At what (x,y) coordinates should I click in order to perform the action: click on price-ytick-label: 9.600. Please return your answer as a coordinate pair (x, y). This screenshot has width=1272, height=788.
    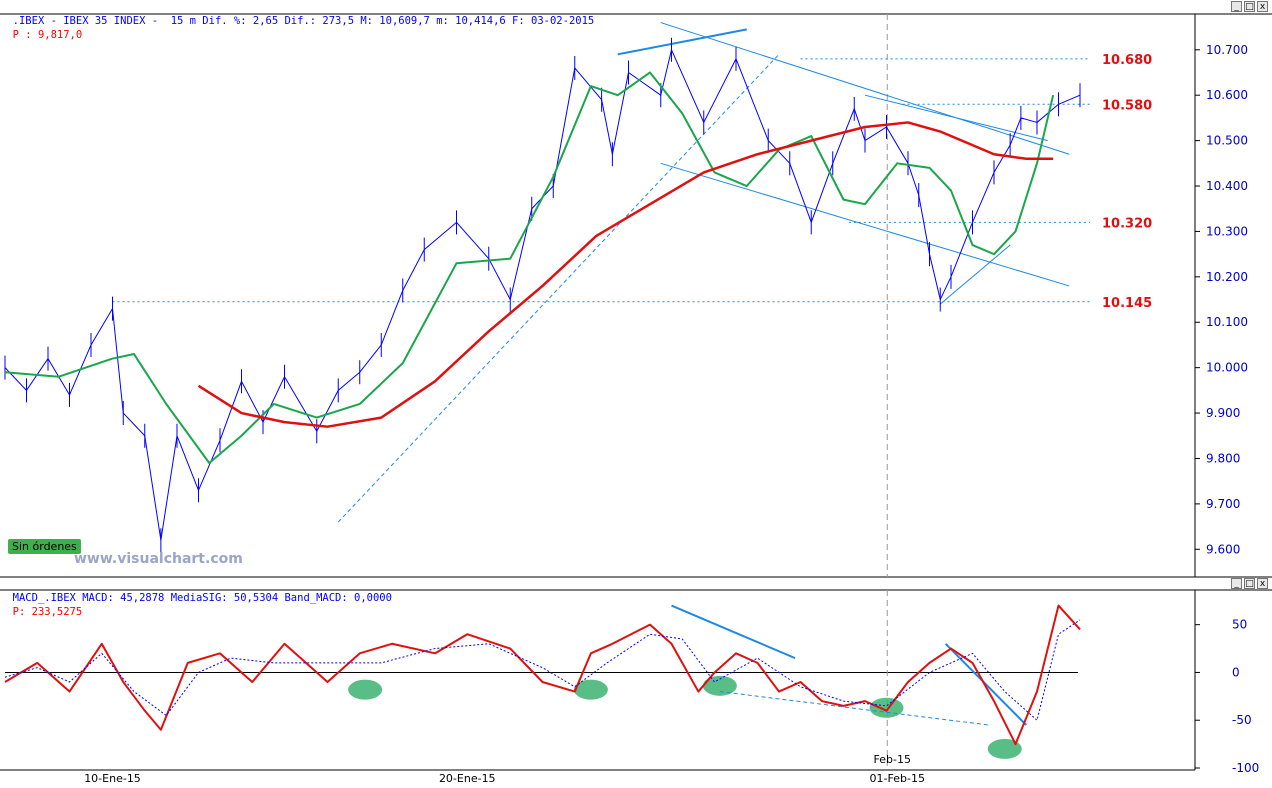
    Looking at the image, I should click on (1223, 549).